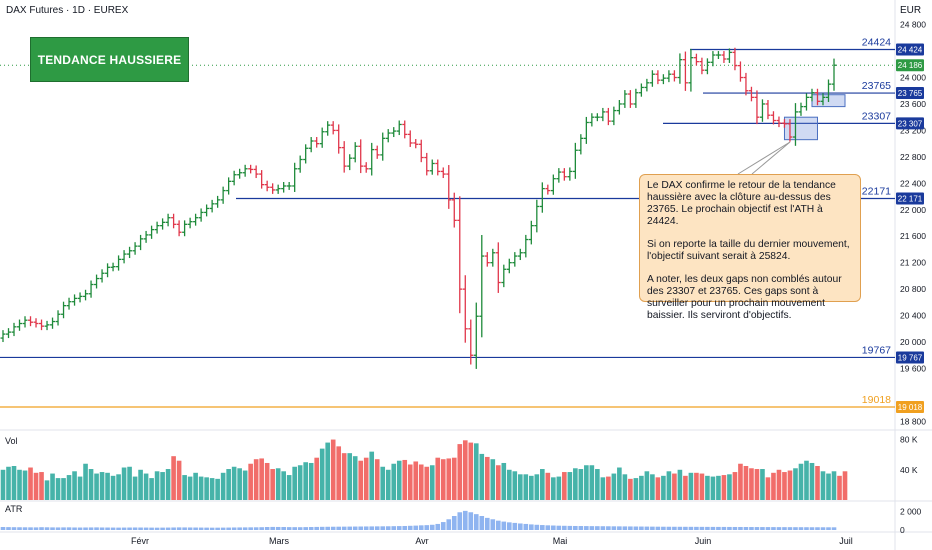  I want to click on price-tick-label: 20 800, so click(913, 289).